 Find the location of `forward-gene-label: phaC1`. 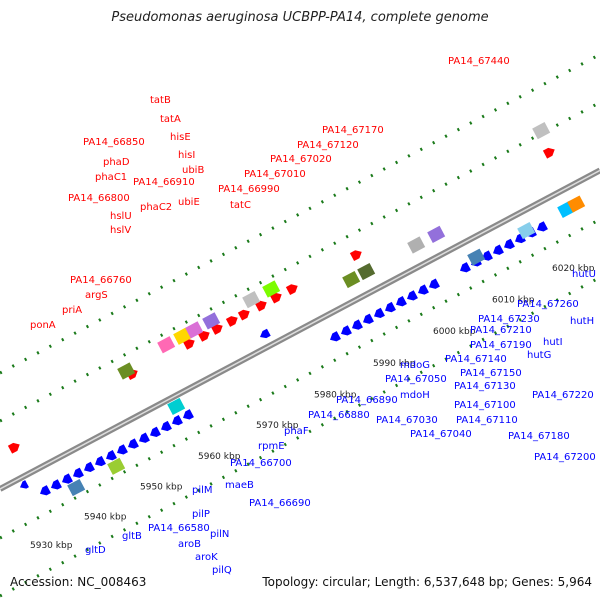

forward-gene-label: phaC1 is located at coordinates (111, 177).